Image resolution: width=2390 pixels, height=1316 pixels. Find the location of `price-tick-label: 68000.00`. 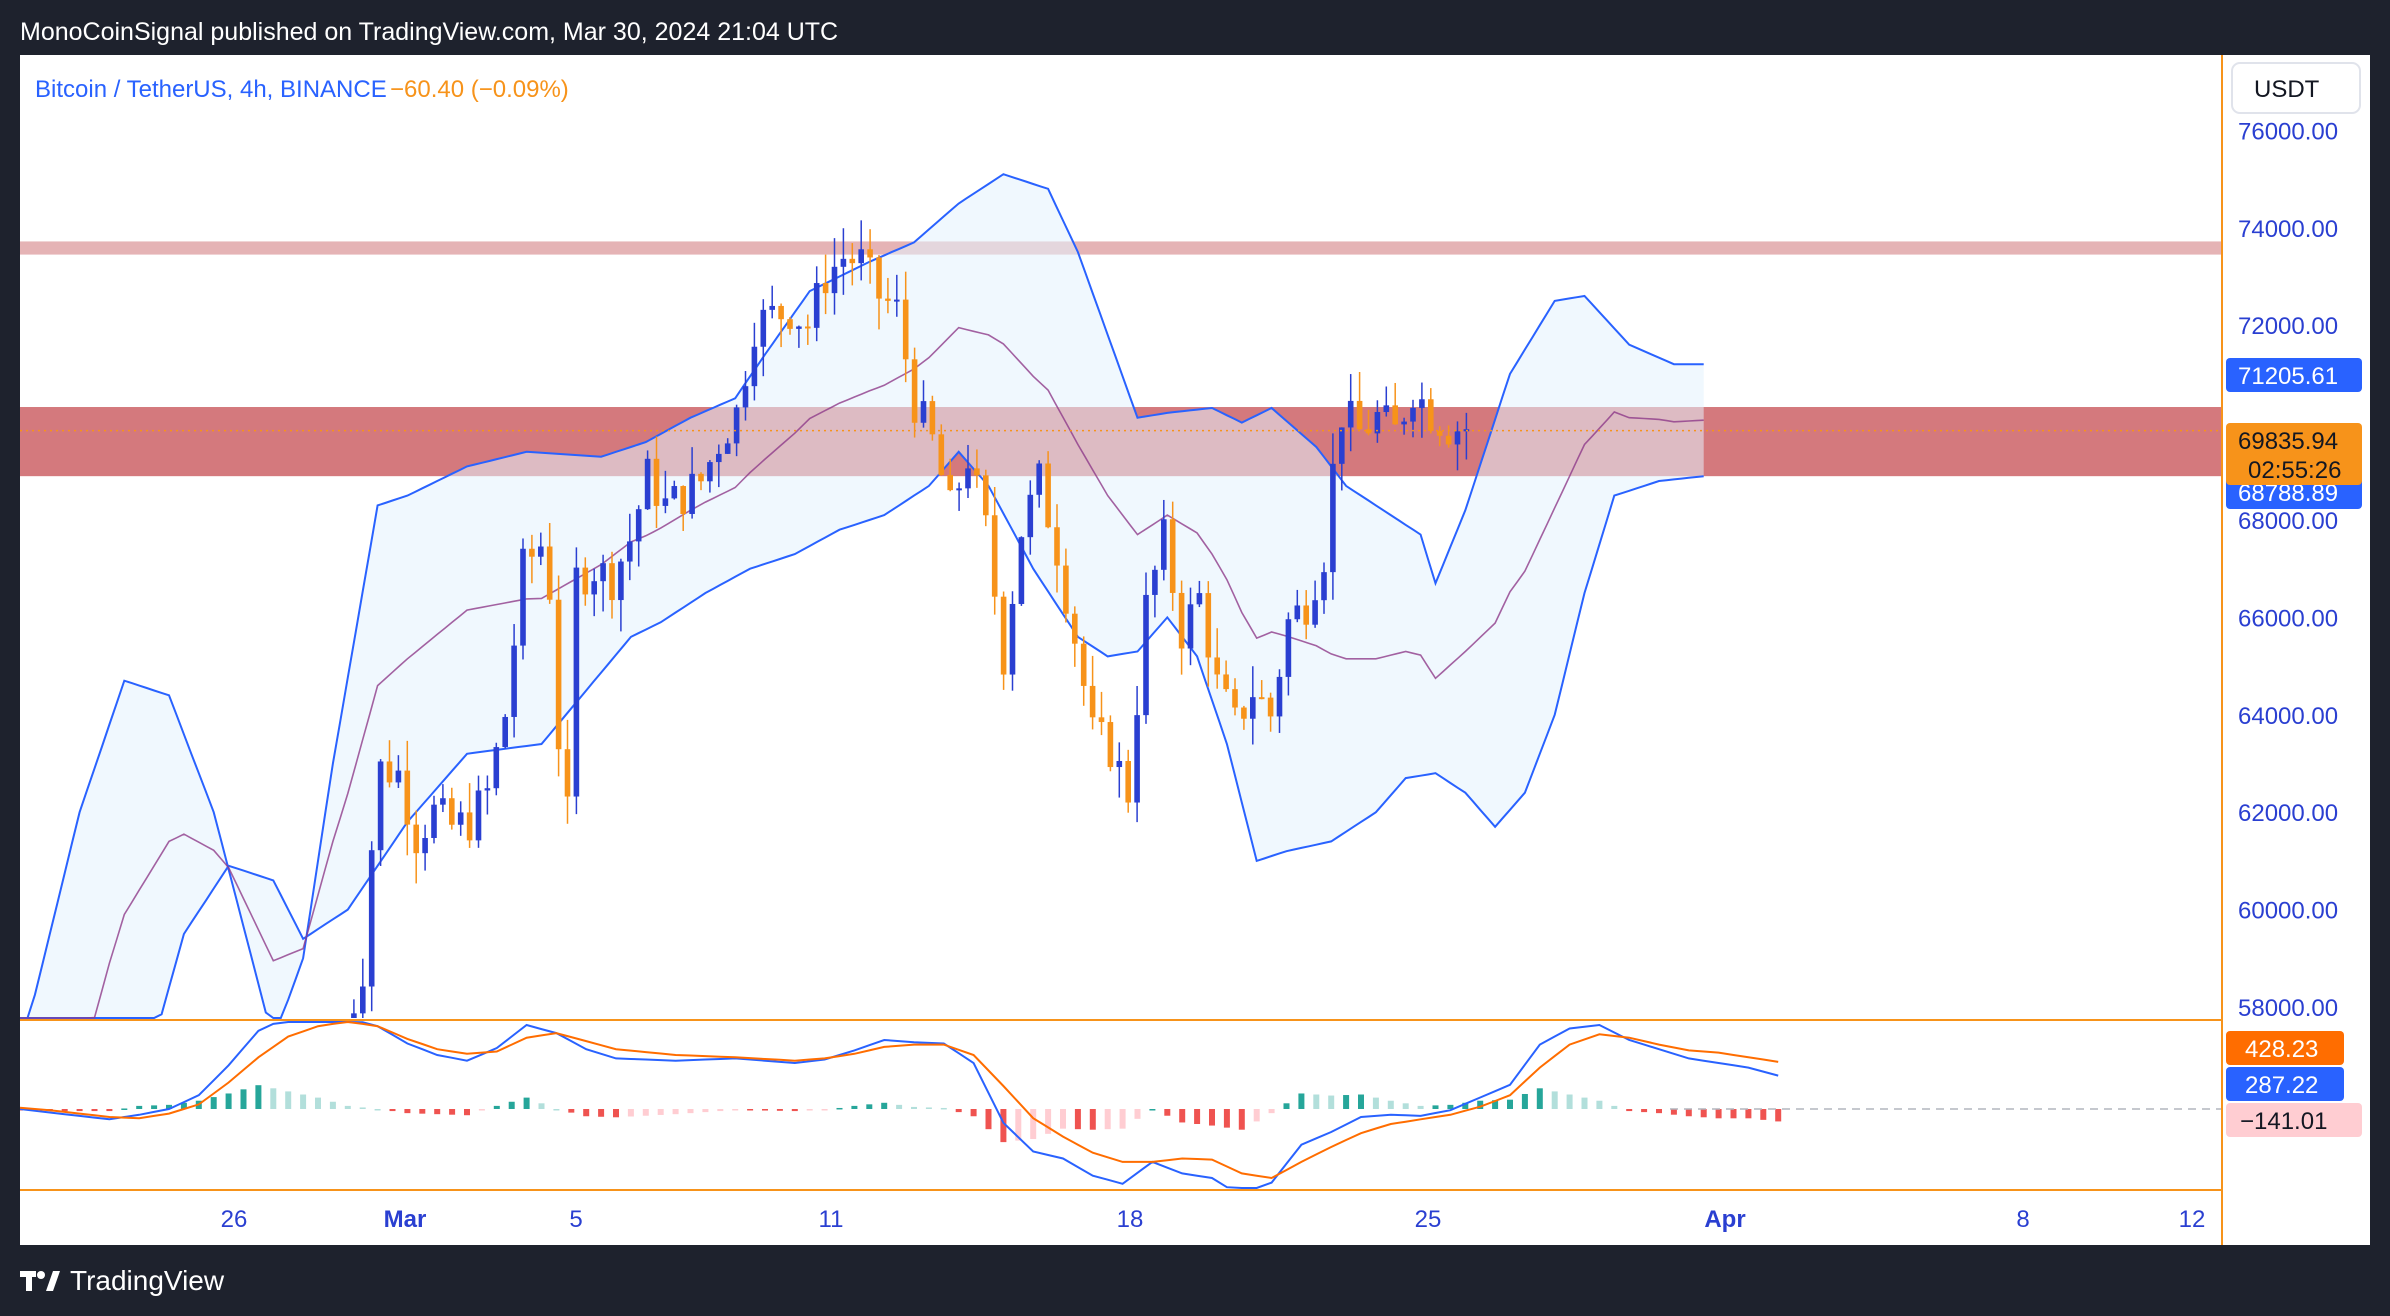

price-tick-label: 68000.00 is located at coordinates (2288, 521).